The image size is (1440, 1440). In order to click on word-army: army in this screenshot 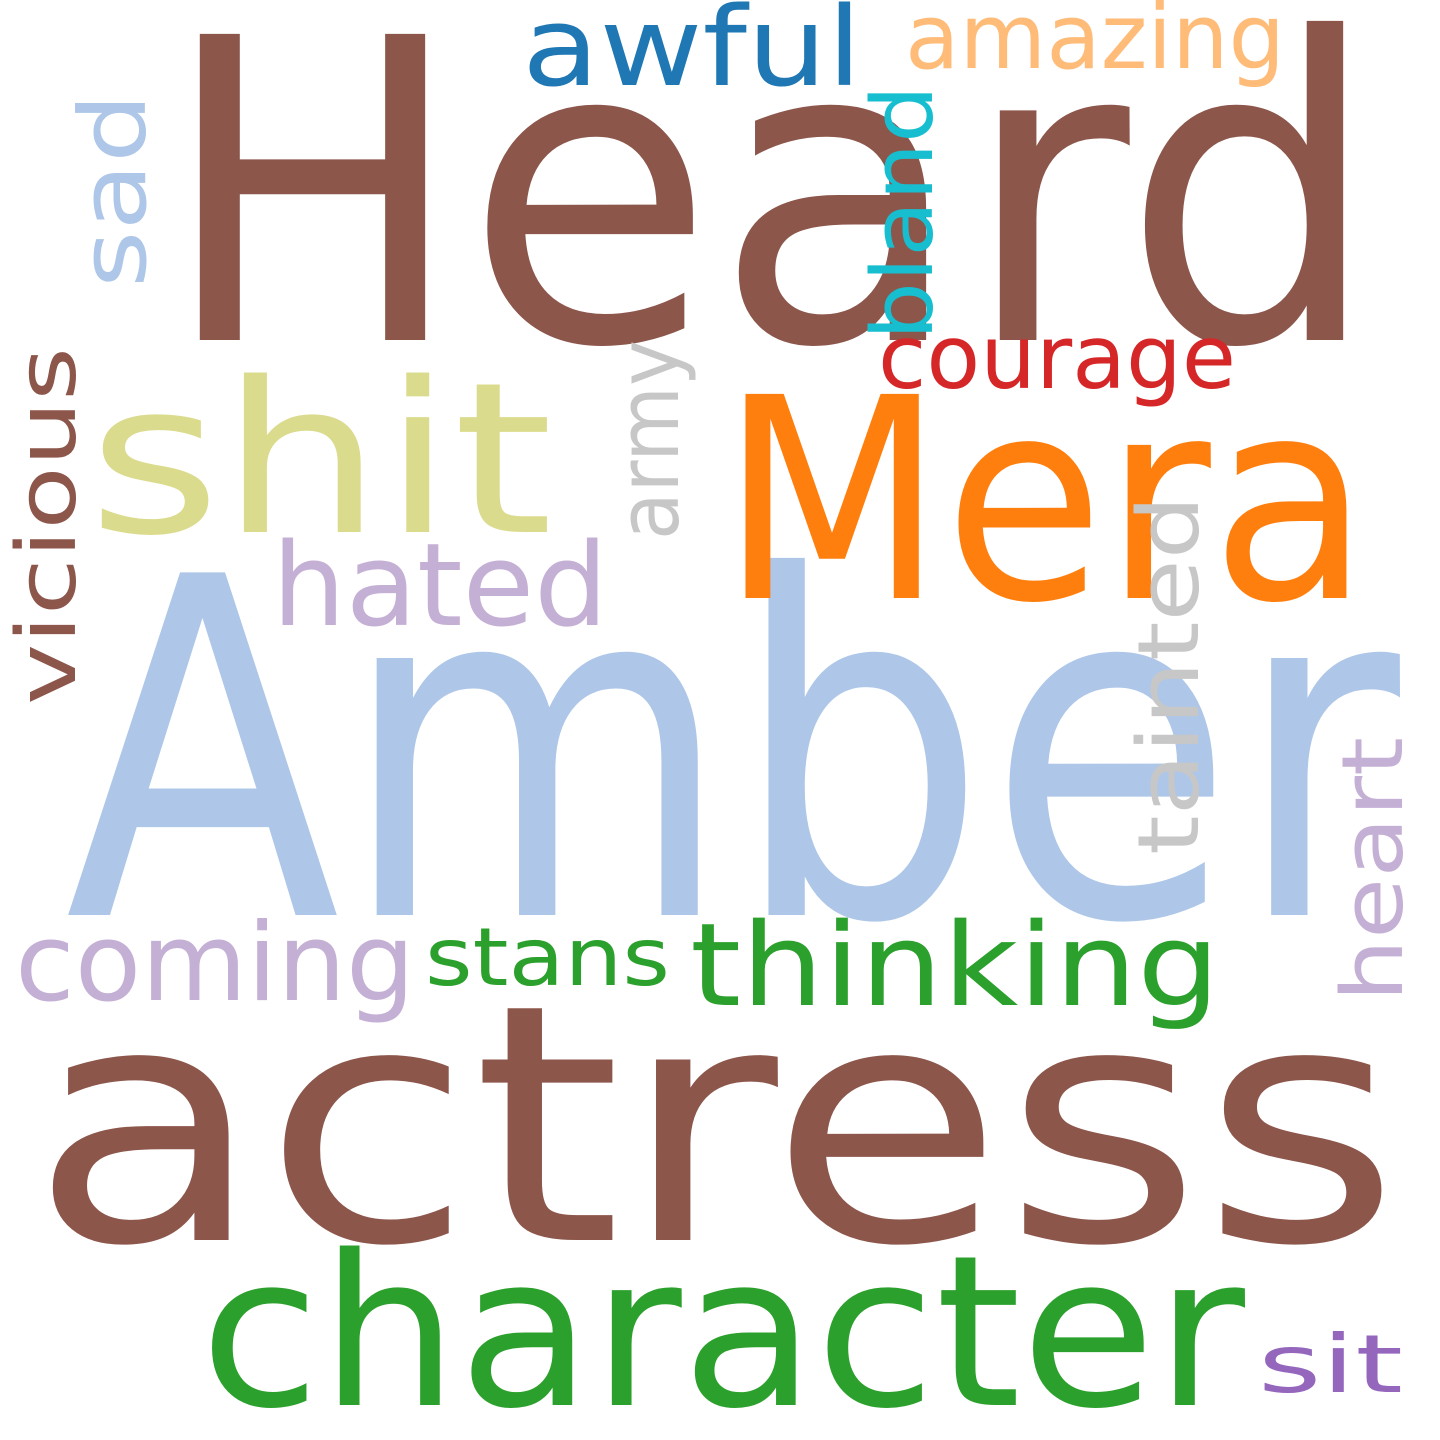, I will do `click(649, 440)`.